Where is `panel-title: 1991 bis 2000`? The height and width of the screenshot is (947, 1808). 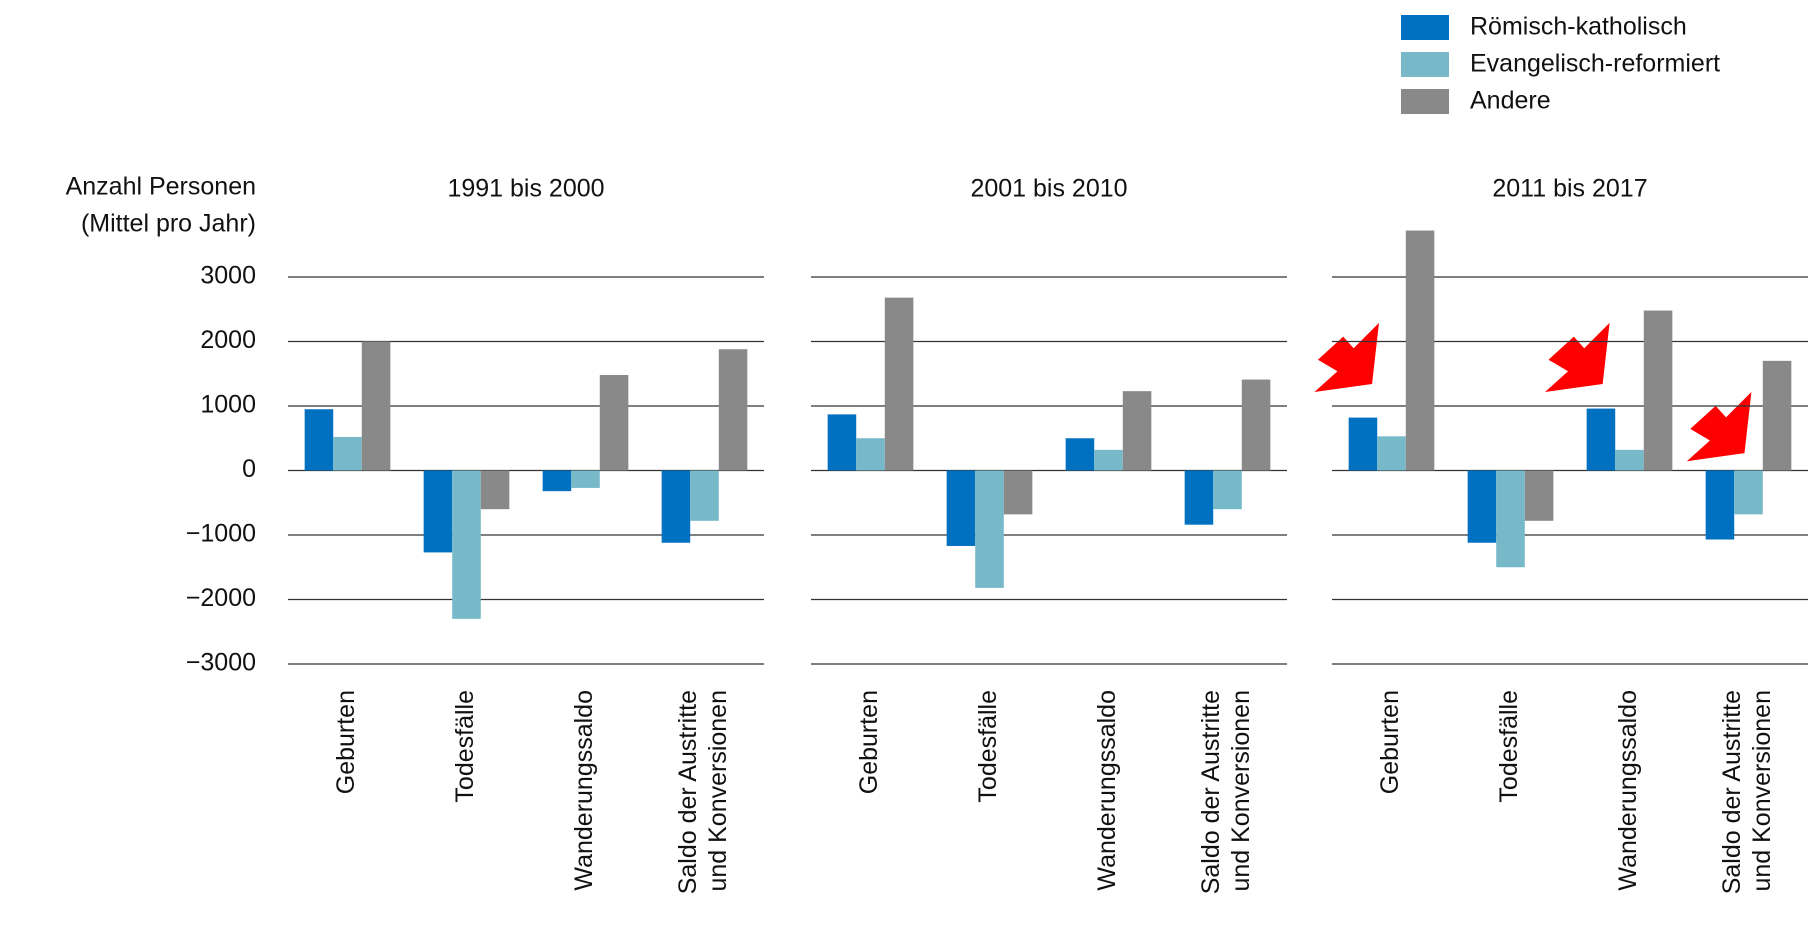 panel-title: 1991 bis 2000 is located at coordinates (525, 189).